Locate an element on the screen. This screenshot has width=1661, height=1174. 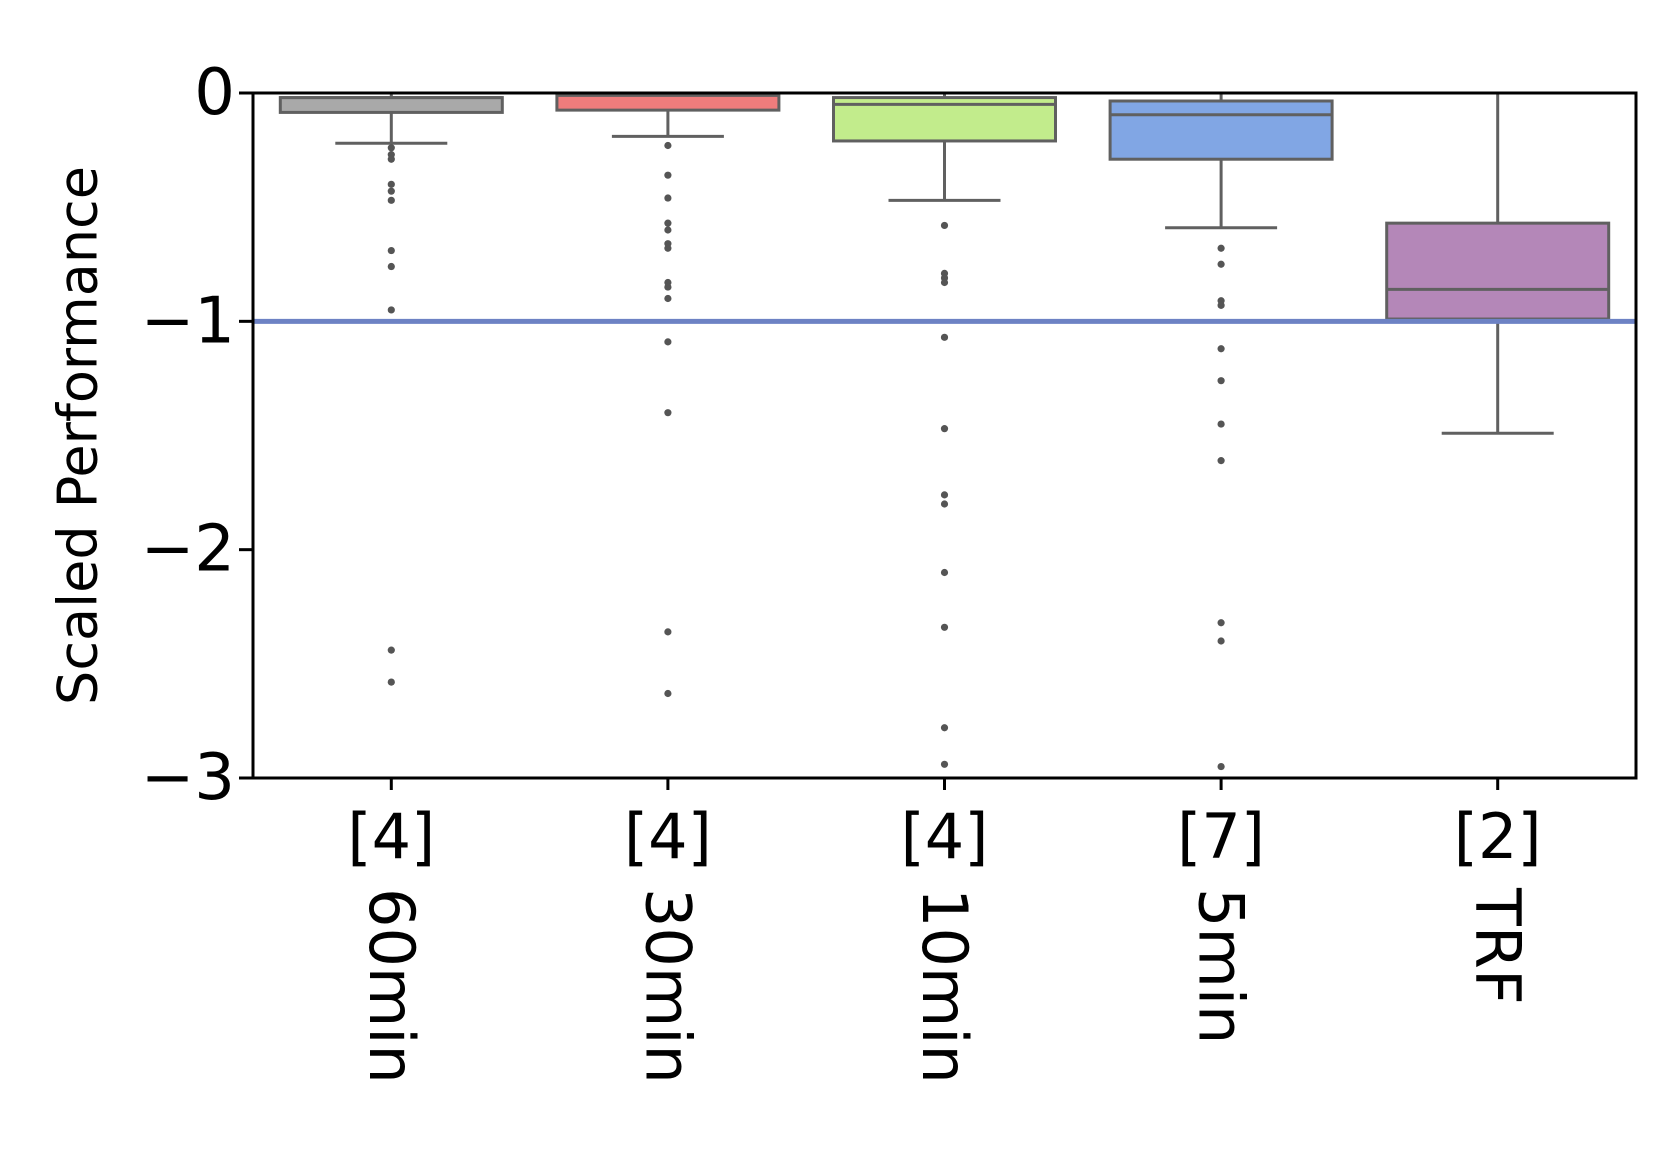
y-tick-label: −2 is located at coordinates (188, 550).